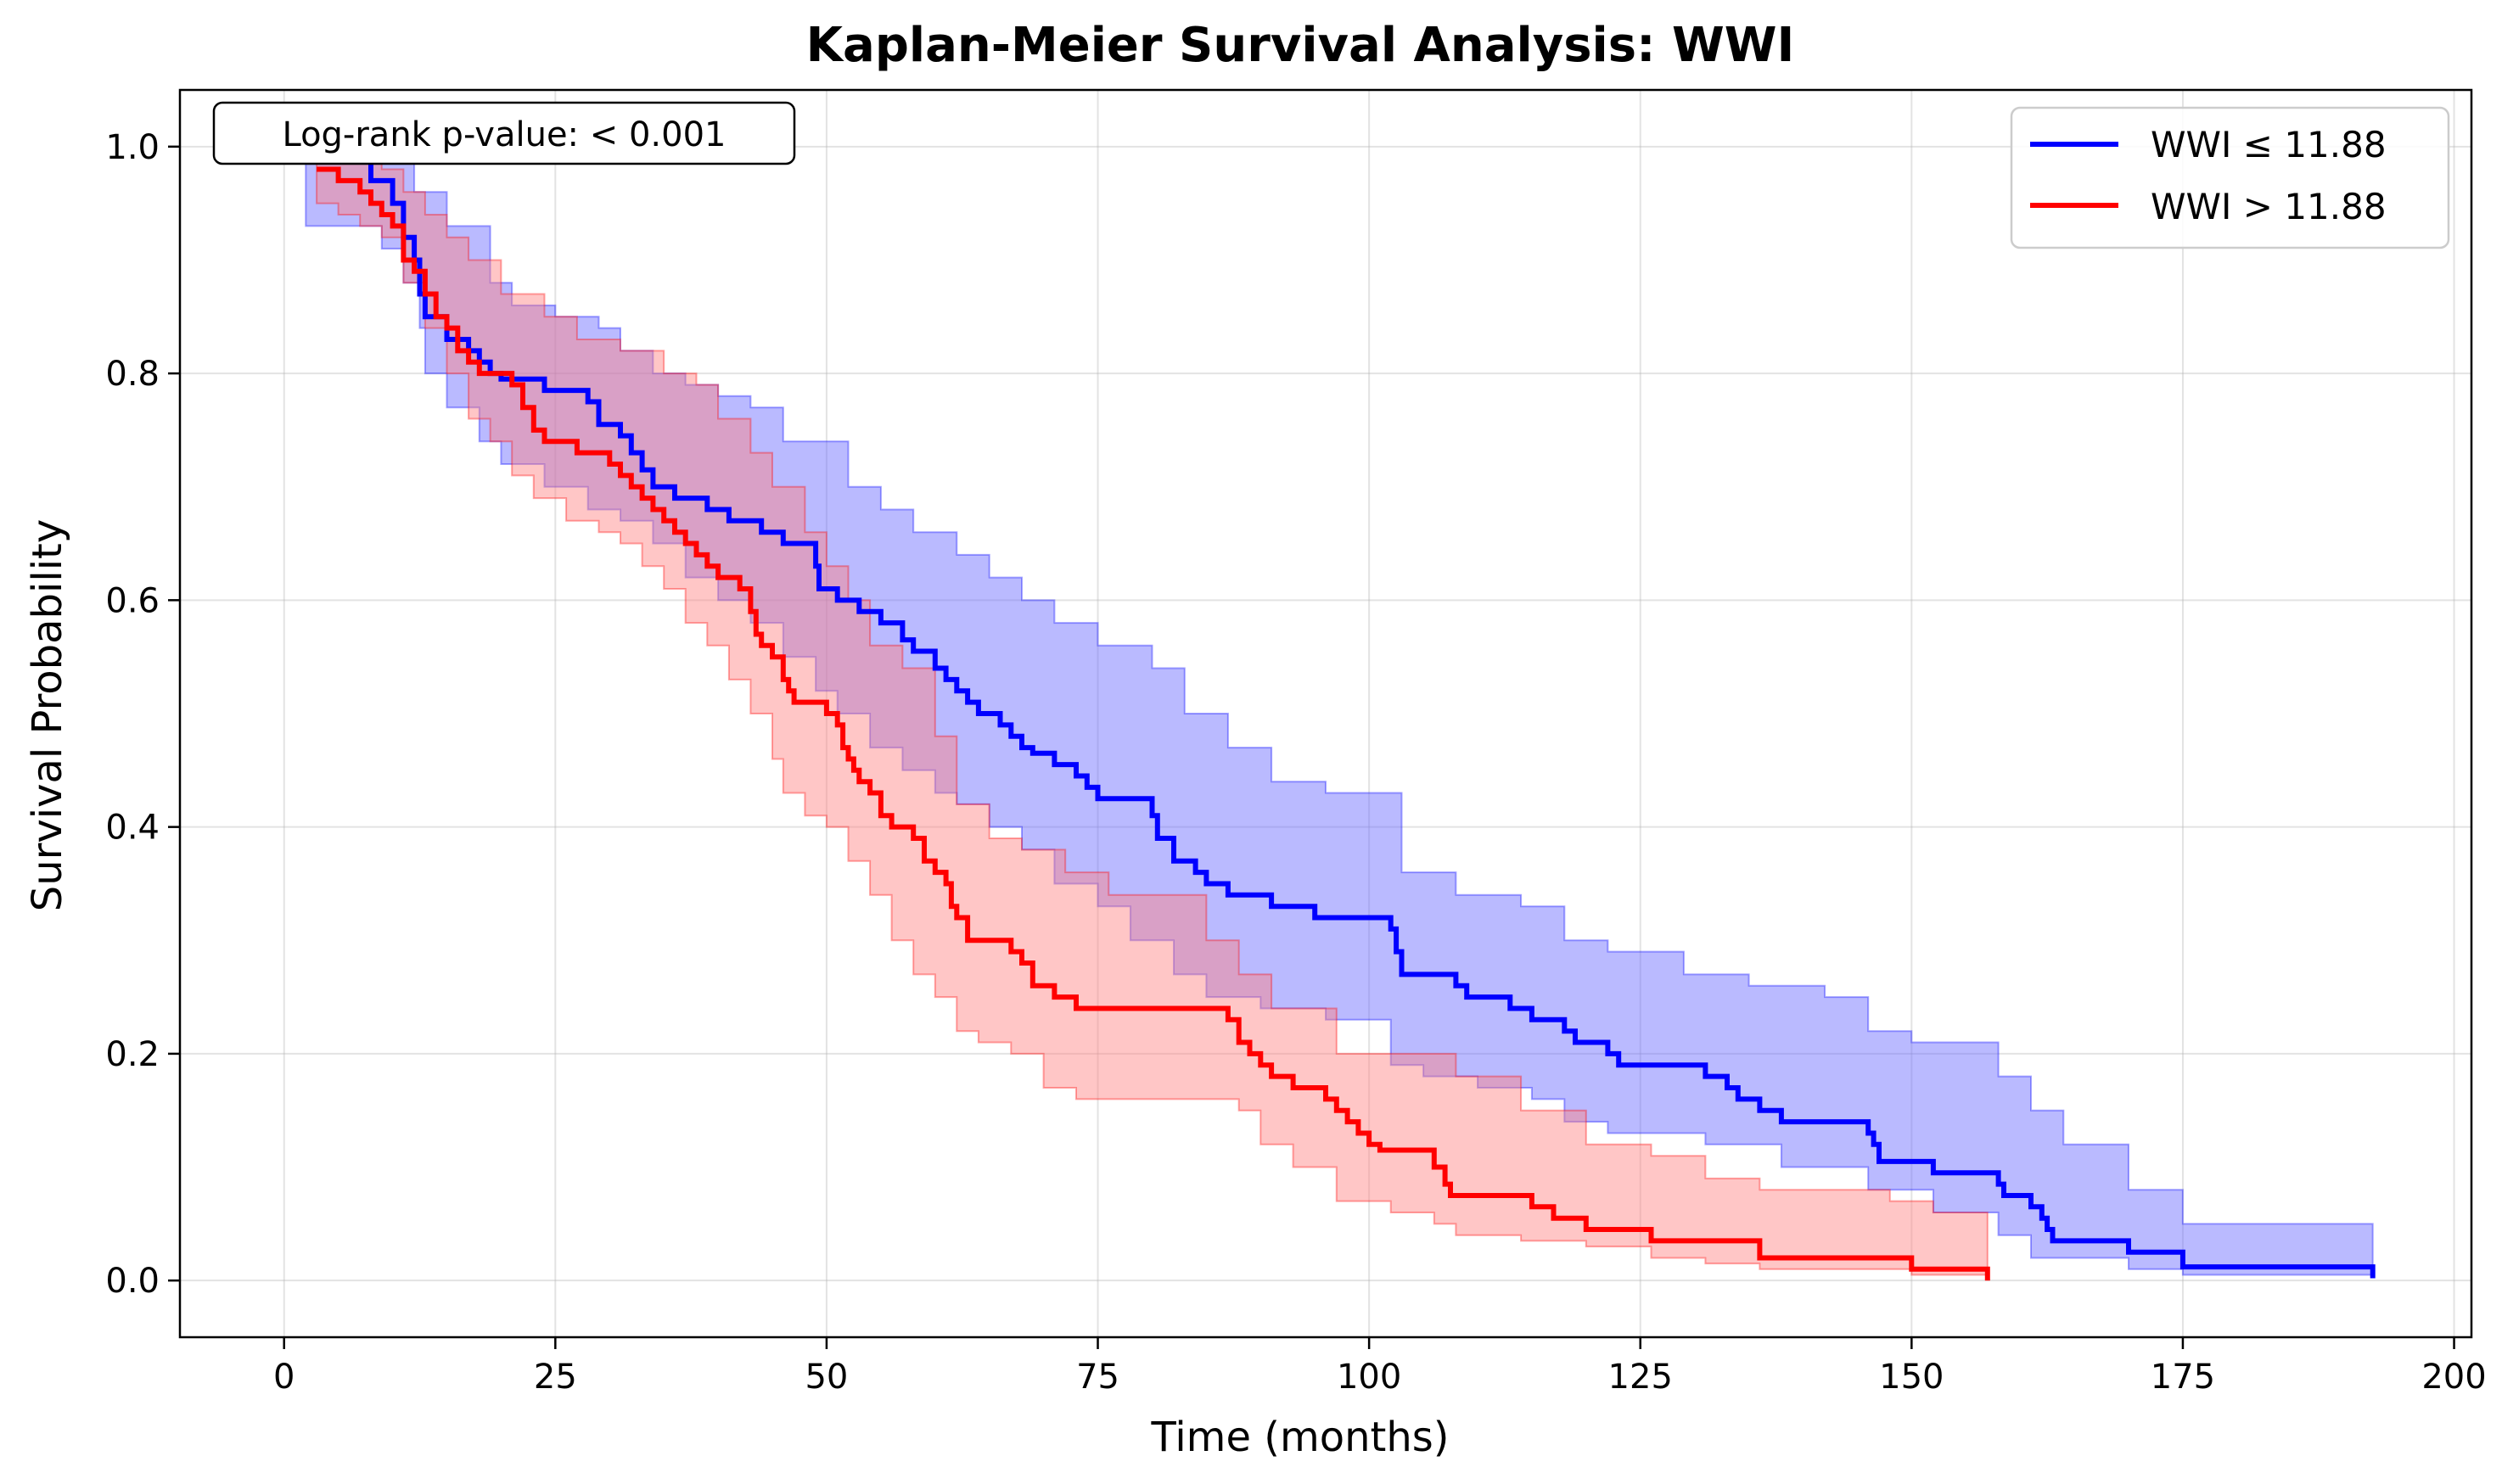  Describe the element at coordinates (826, 1377) in the screenshot. I see `x-tick-label: 50` at that location.